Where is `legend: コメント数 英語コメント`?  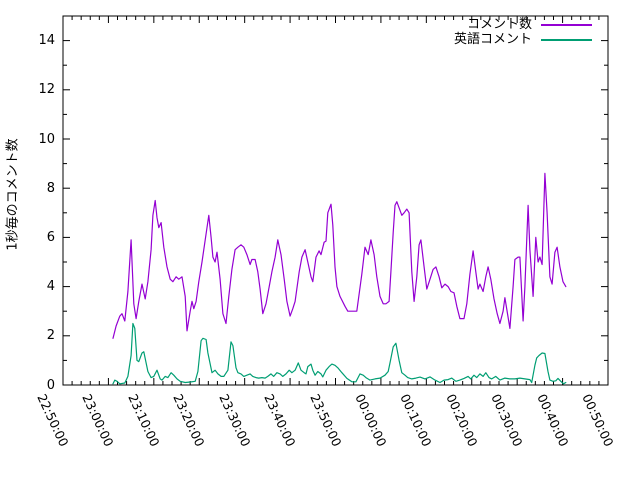 legend: コメント数 英語コメント is located at coordinates (523, 32).